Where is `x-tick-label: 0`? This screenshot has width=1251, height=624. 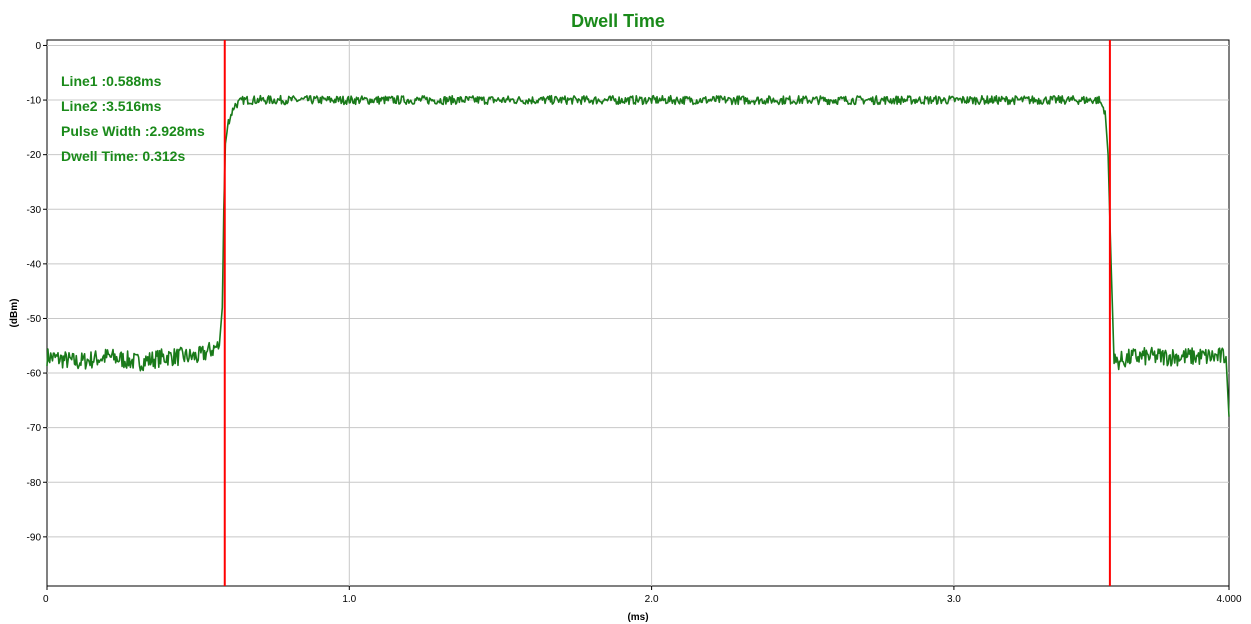
x-tick-label: 0 is located at coordinates (46, 599).